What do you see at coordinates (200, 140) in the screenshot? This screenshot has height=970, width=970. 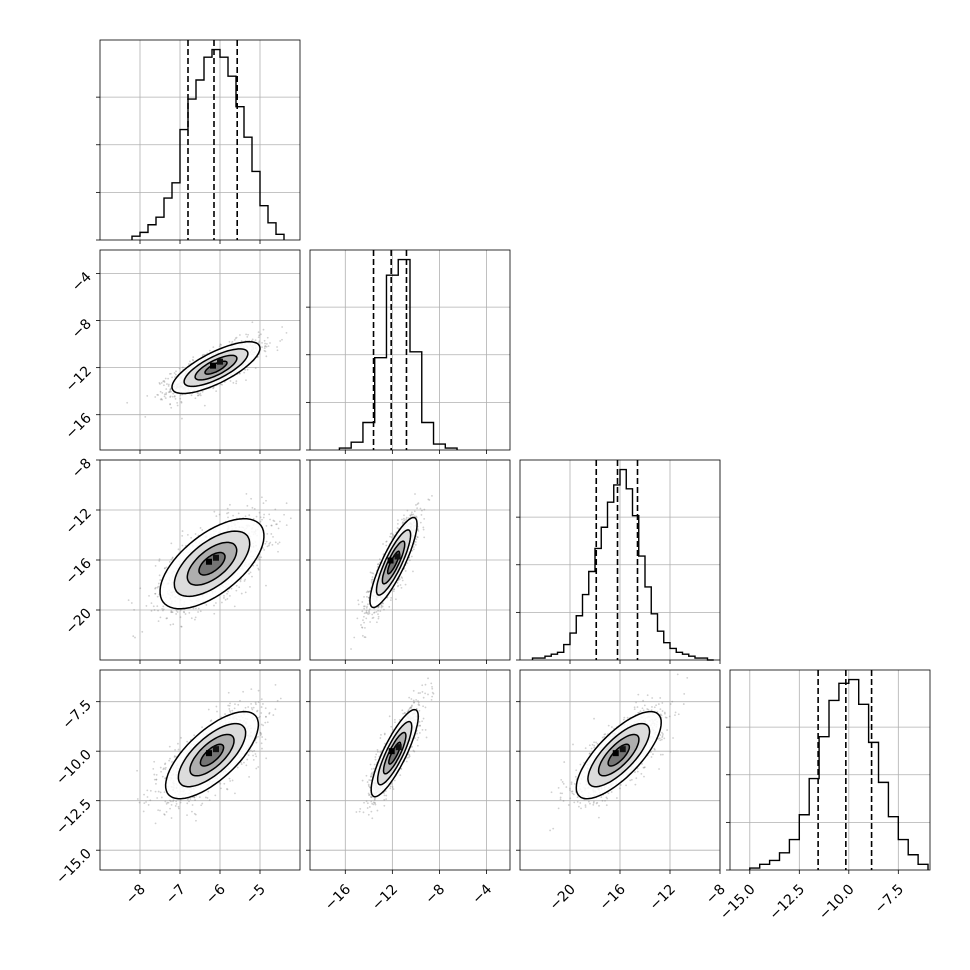 I see `hist-0-frame` at bounding box center [200, 140].